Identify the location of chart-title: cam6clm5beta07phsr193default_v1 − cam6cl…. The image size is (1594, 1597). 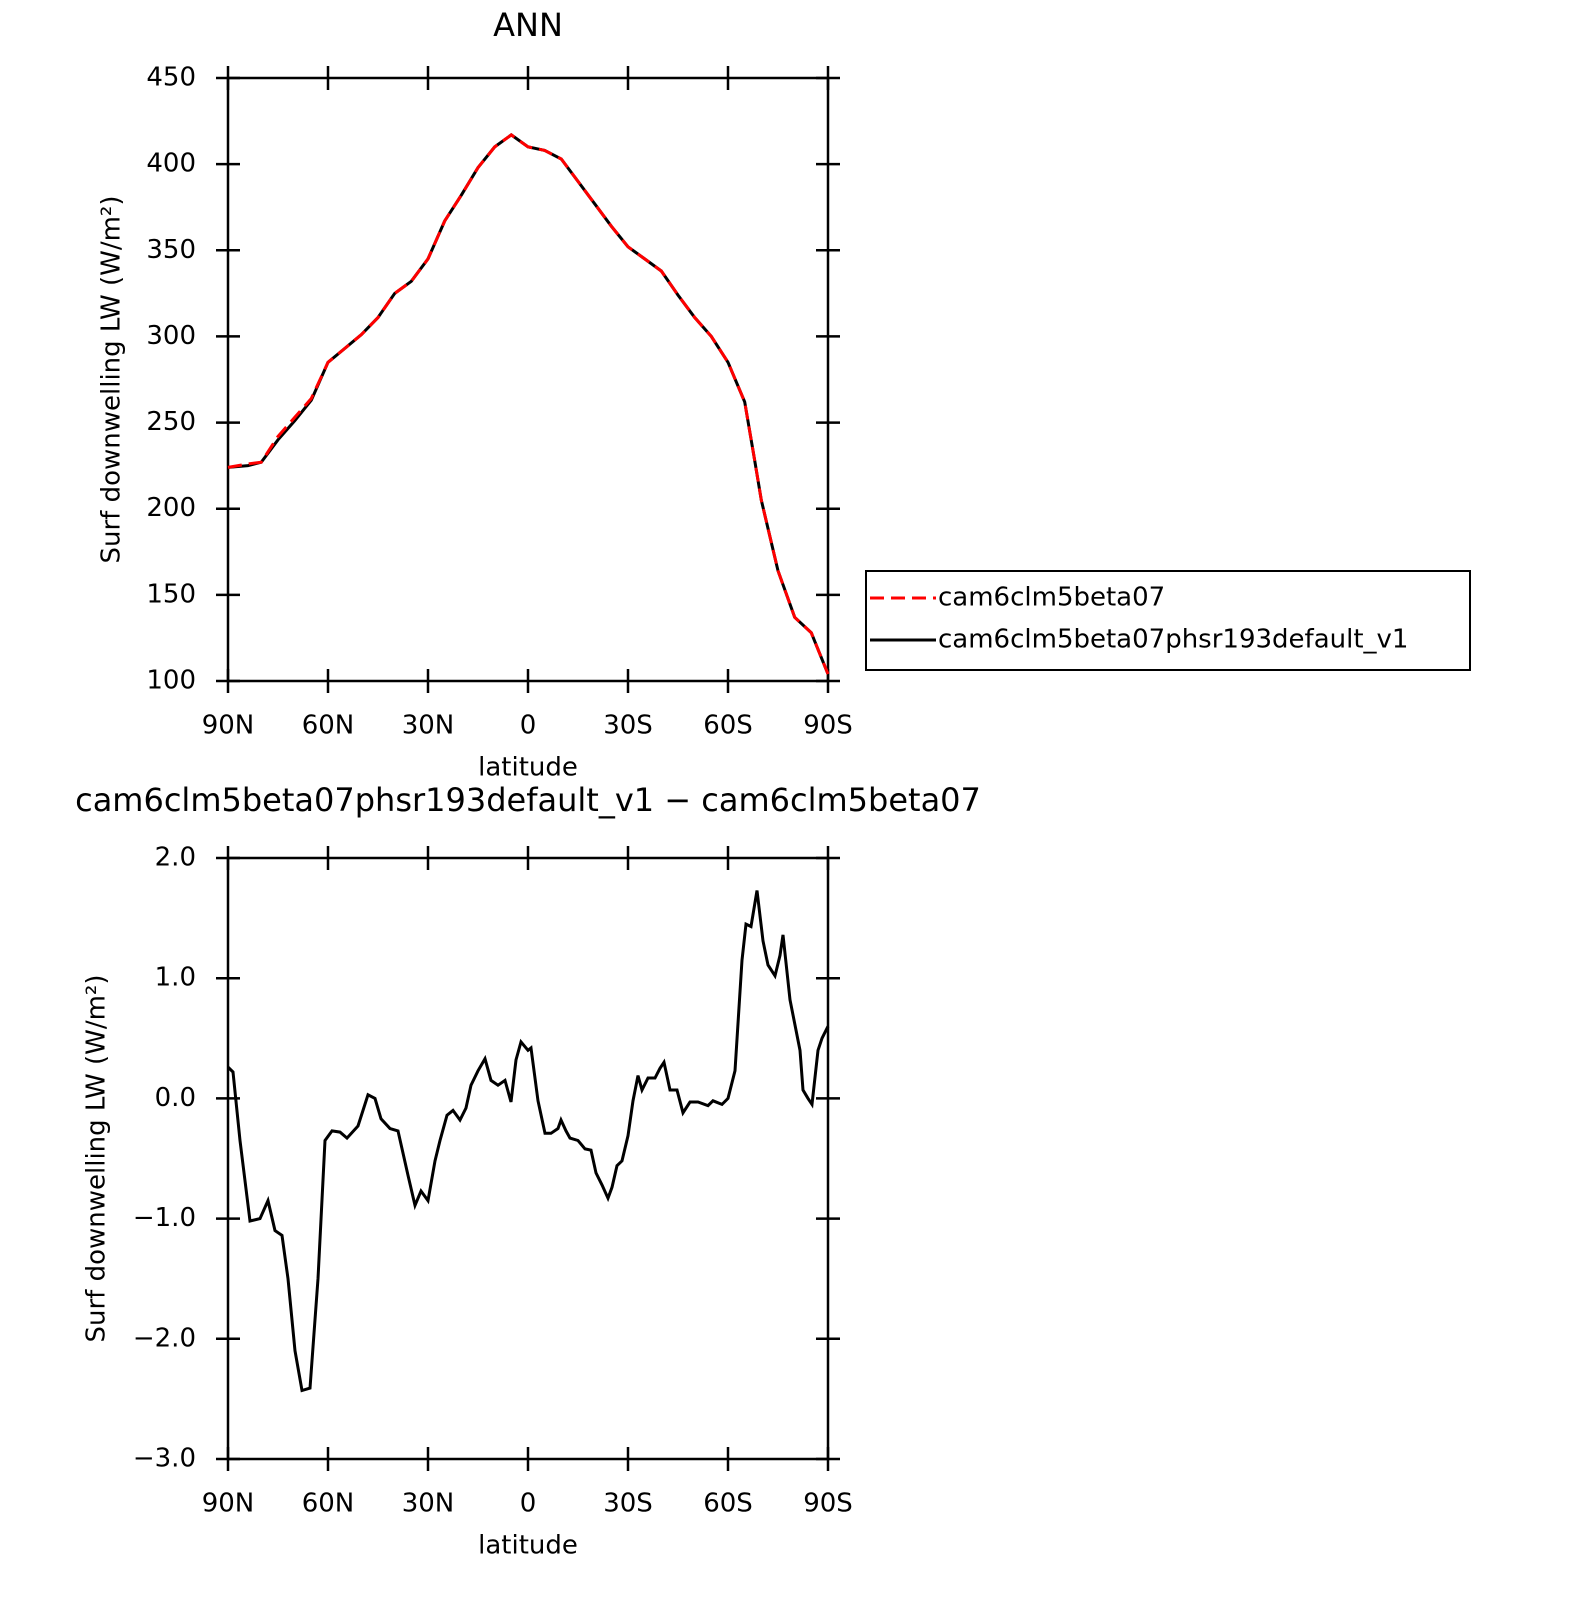
(528, 800).